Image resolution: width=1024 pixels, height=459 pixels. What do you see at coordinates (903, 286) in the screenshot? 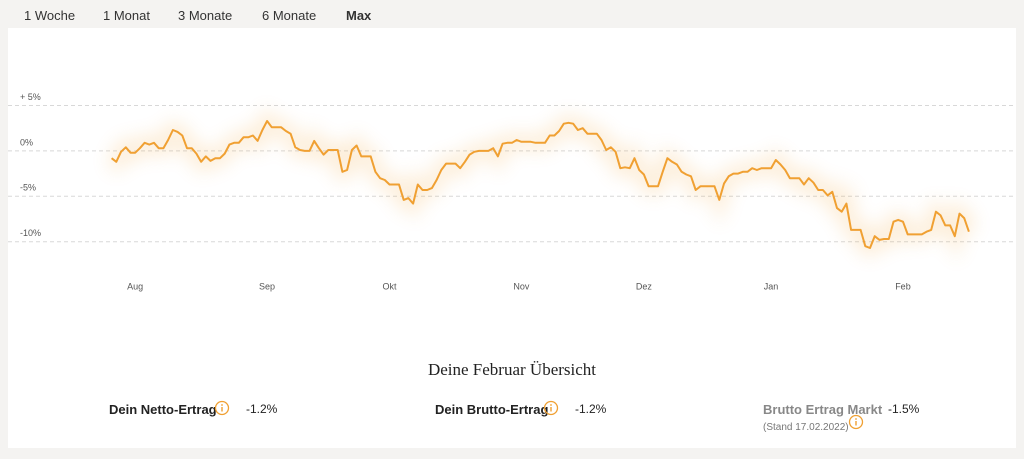
I see `x-tick-label: Feb` at bounding box center [903, 286].